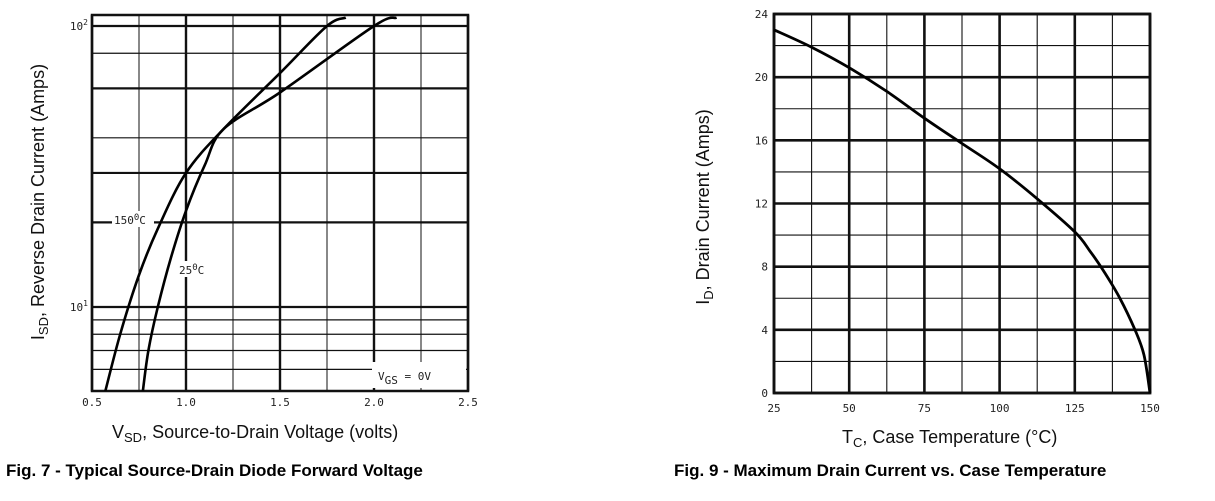  What do you see at coordinates (924, 408) in the screenshot?
I see `x-tick-label: 75` at bounding box center [924, 408].